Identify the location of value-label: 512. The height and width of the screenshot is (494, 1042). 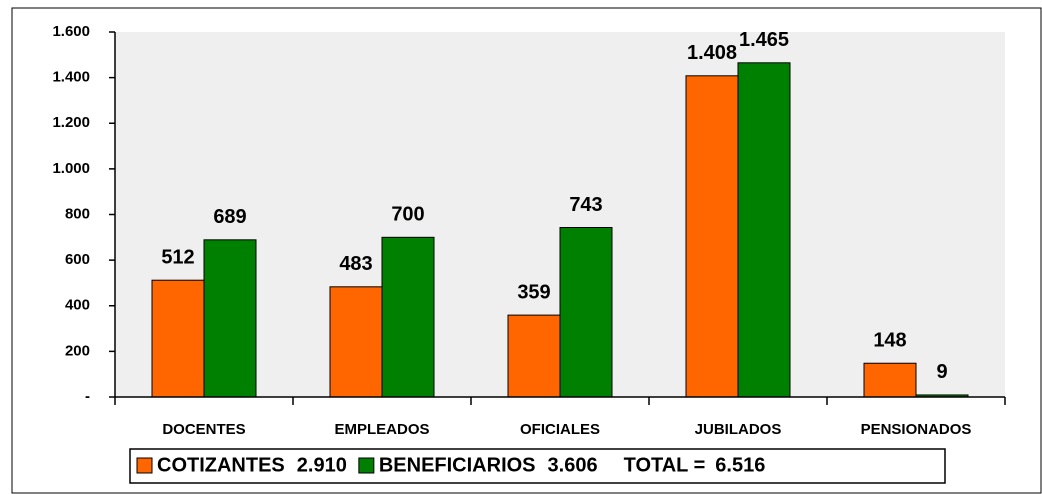
(177, 257).